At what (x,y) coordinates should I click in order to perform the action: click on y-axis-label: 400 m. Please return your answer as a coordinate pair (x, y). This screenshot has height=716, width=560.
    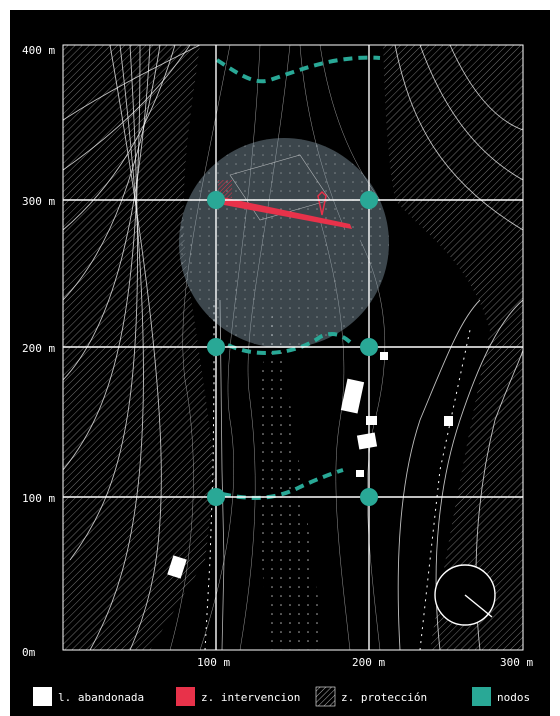
    Looking at the image, I should click on (38, 50).